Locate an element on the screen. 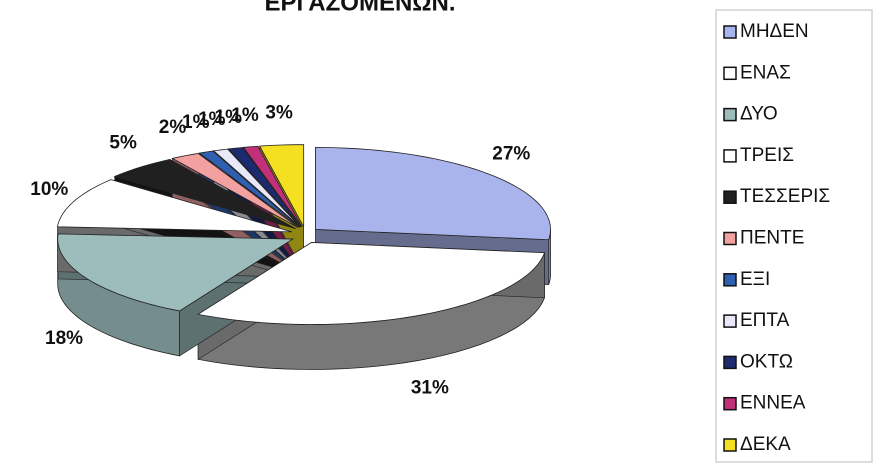 This screenshot has width=875, height=465. legend-label: ΔΕΚΑ is located at coordinates (765, 444).